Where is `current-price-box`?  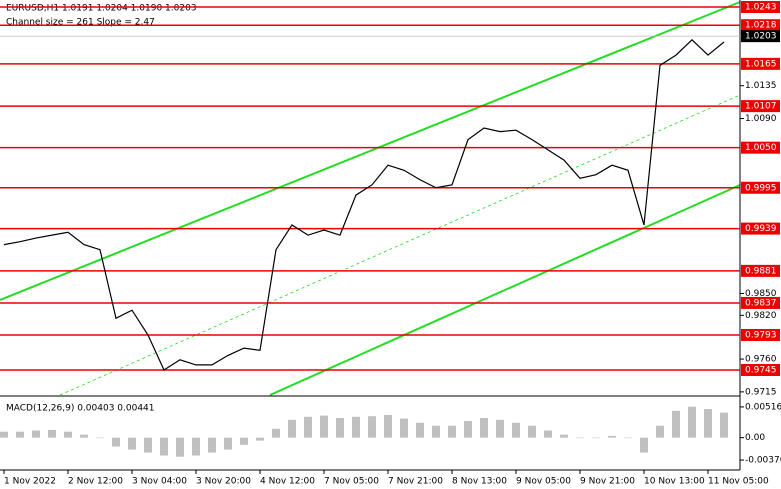 current-price-box is located at coordinates (760, 36).